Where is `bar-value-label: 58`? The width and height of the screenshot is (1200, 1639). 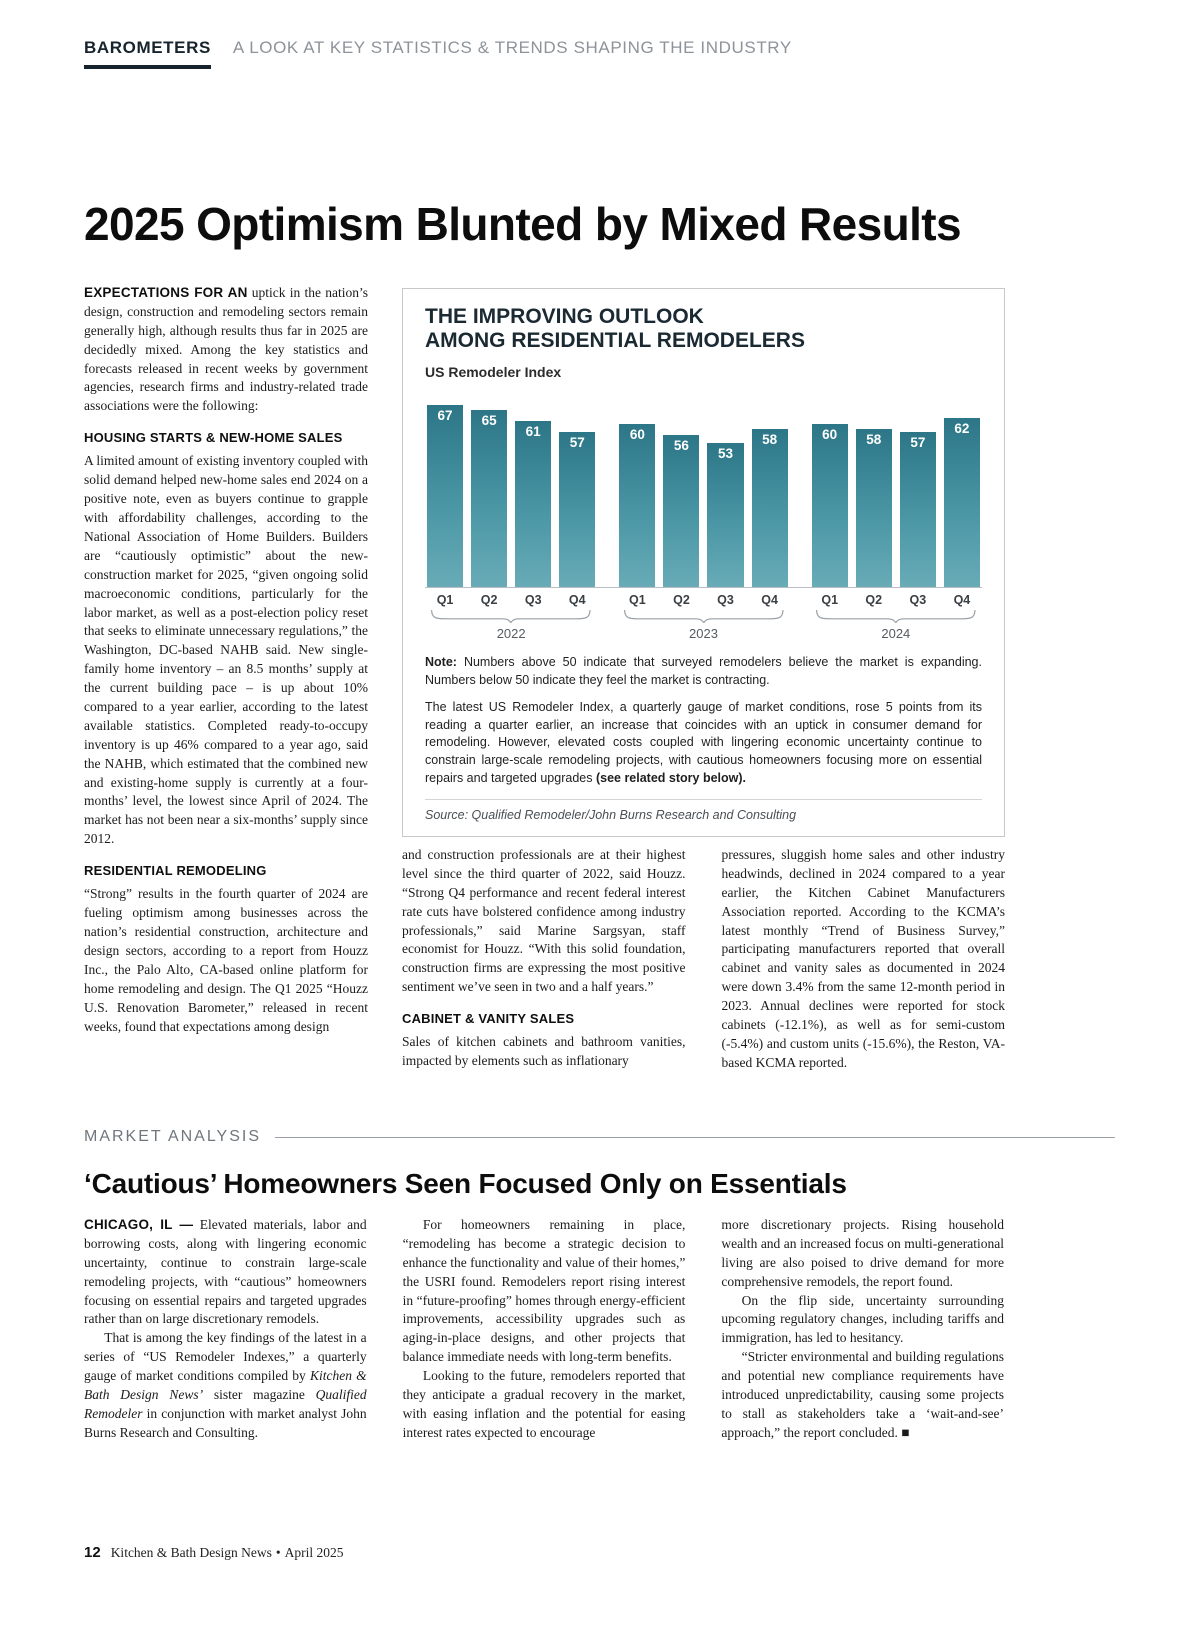 bar-value-label: 58 is located at coordinates (770, 440).